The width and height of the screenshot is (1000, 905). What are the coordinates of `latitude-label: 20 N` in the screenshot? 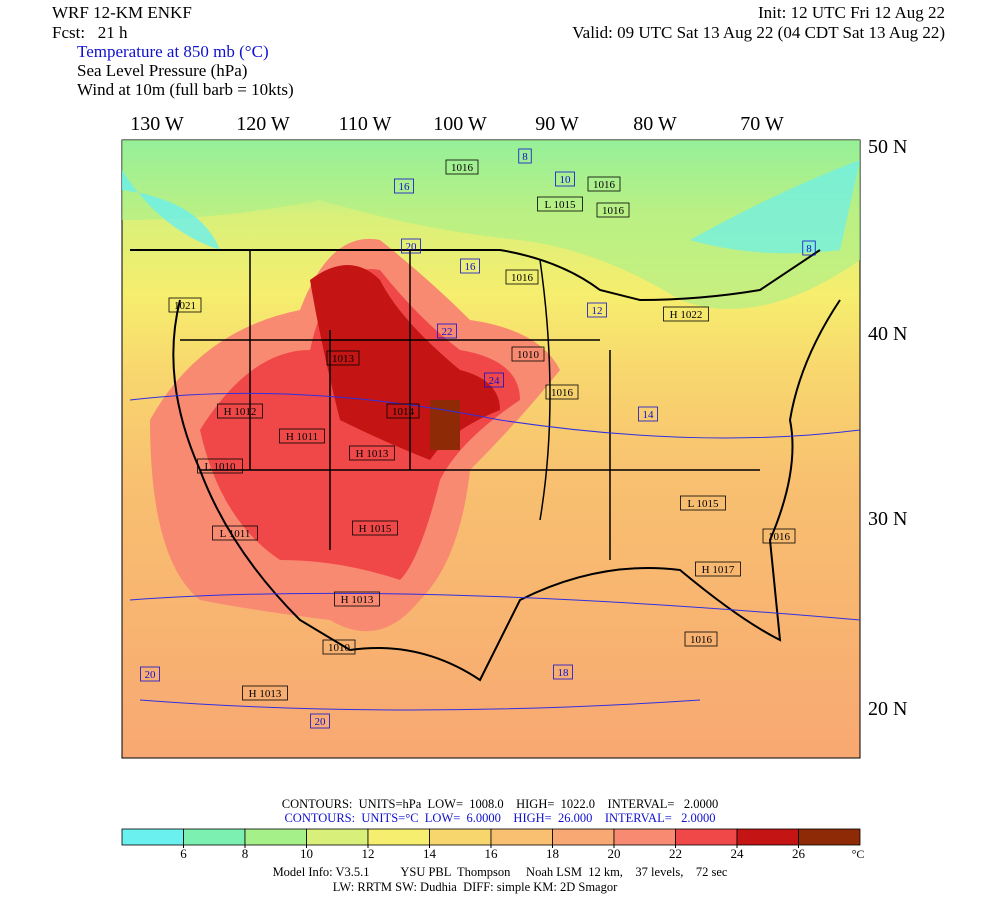 It's located at (887, 709).